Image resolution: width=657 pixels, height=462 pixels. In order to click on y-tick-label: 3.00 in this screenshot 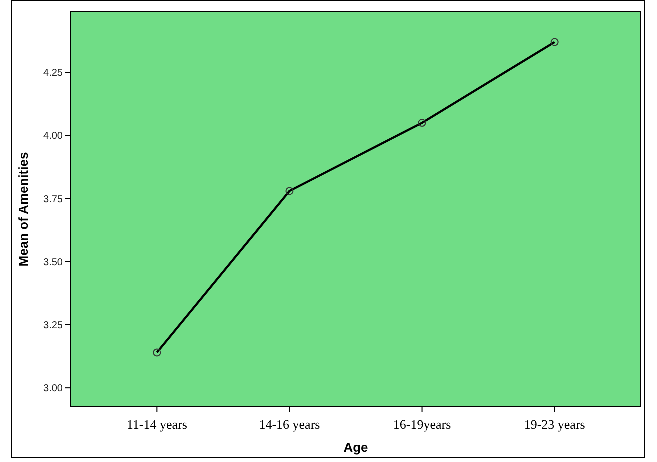, I will do `click(54, 389)`.